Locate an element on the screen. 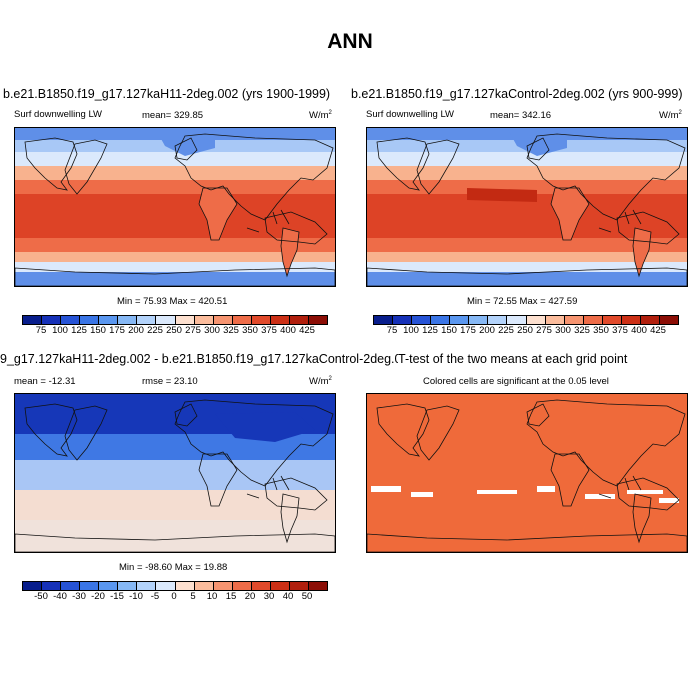 This screenshot has width=700, height=700. diff-minmax-label: Min = -98.60 Max = 19.88 is located at coordinates (173, 567).